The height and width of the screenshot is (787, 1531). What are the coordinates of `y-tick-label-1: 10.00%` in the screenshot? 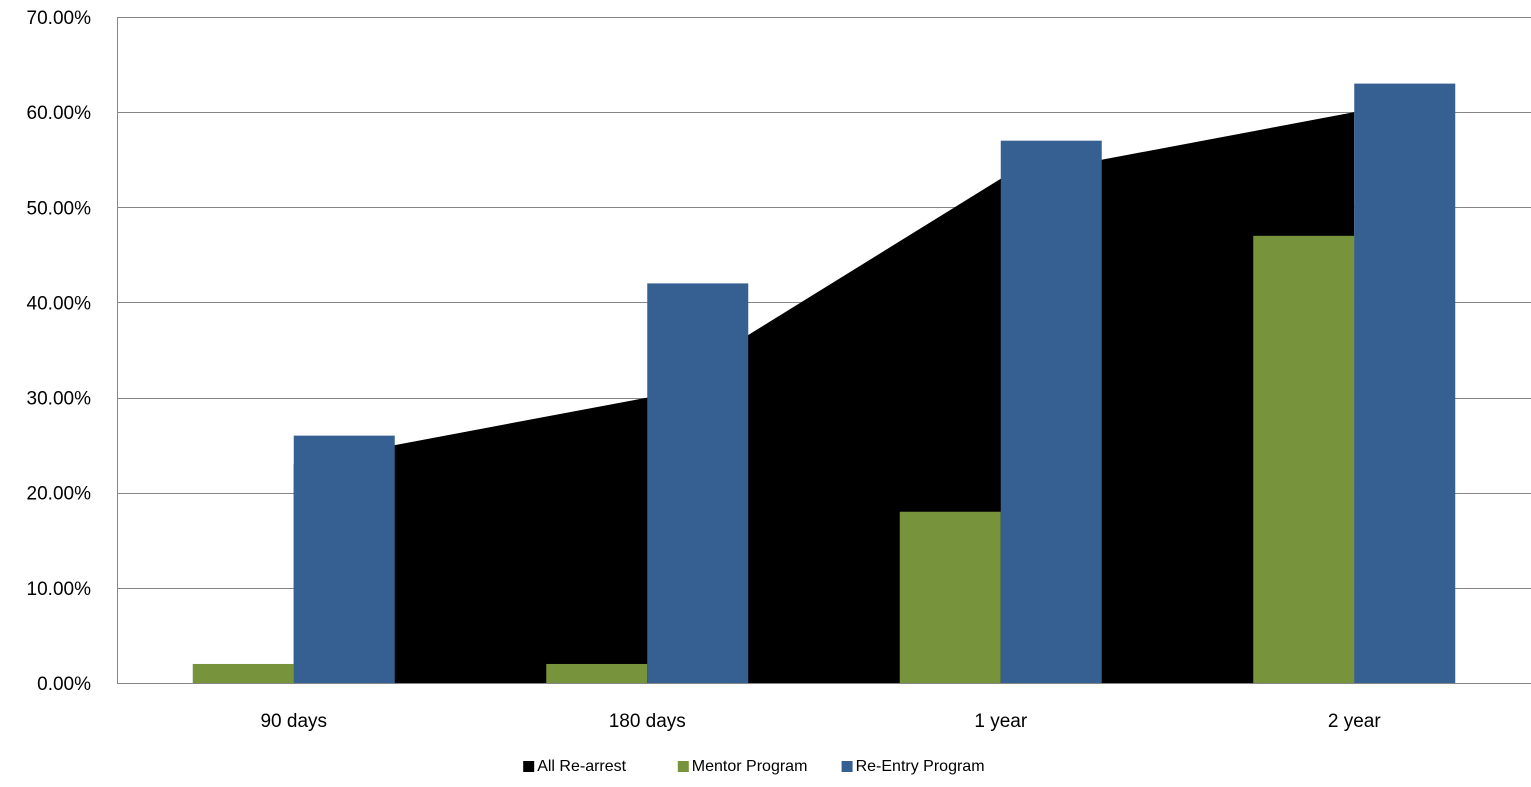 It's located at (59, 589).